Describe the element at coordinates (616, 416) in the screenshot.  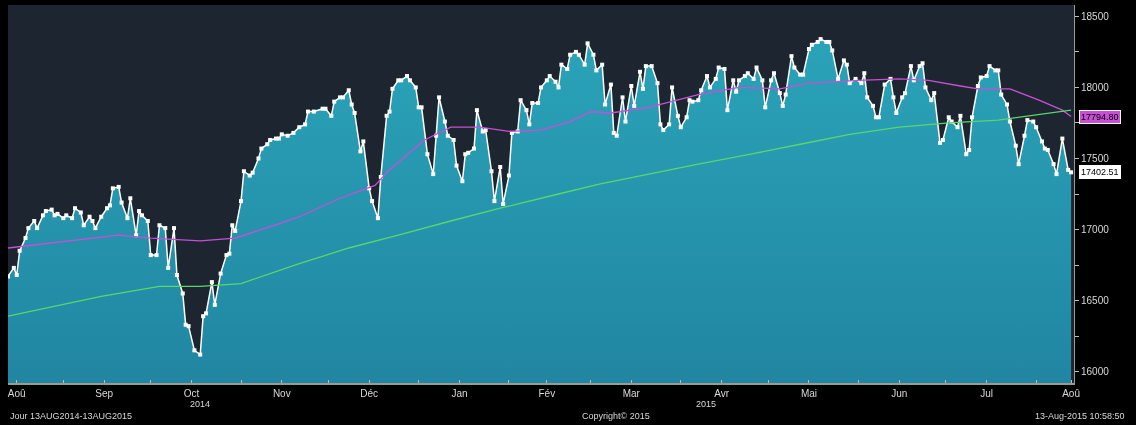
I see `text: Copyright© 2015` at that location.